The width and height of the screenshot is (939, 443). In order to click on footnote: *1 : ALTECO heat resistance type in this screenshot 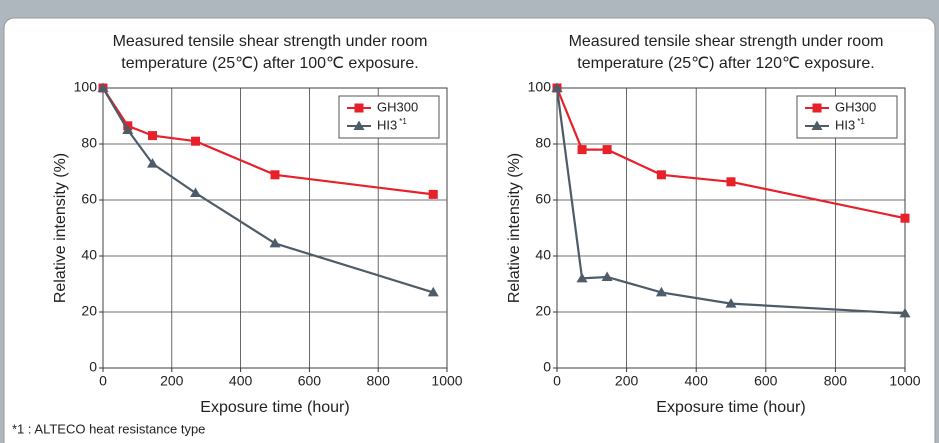, I will do `click(108, 428)`.